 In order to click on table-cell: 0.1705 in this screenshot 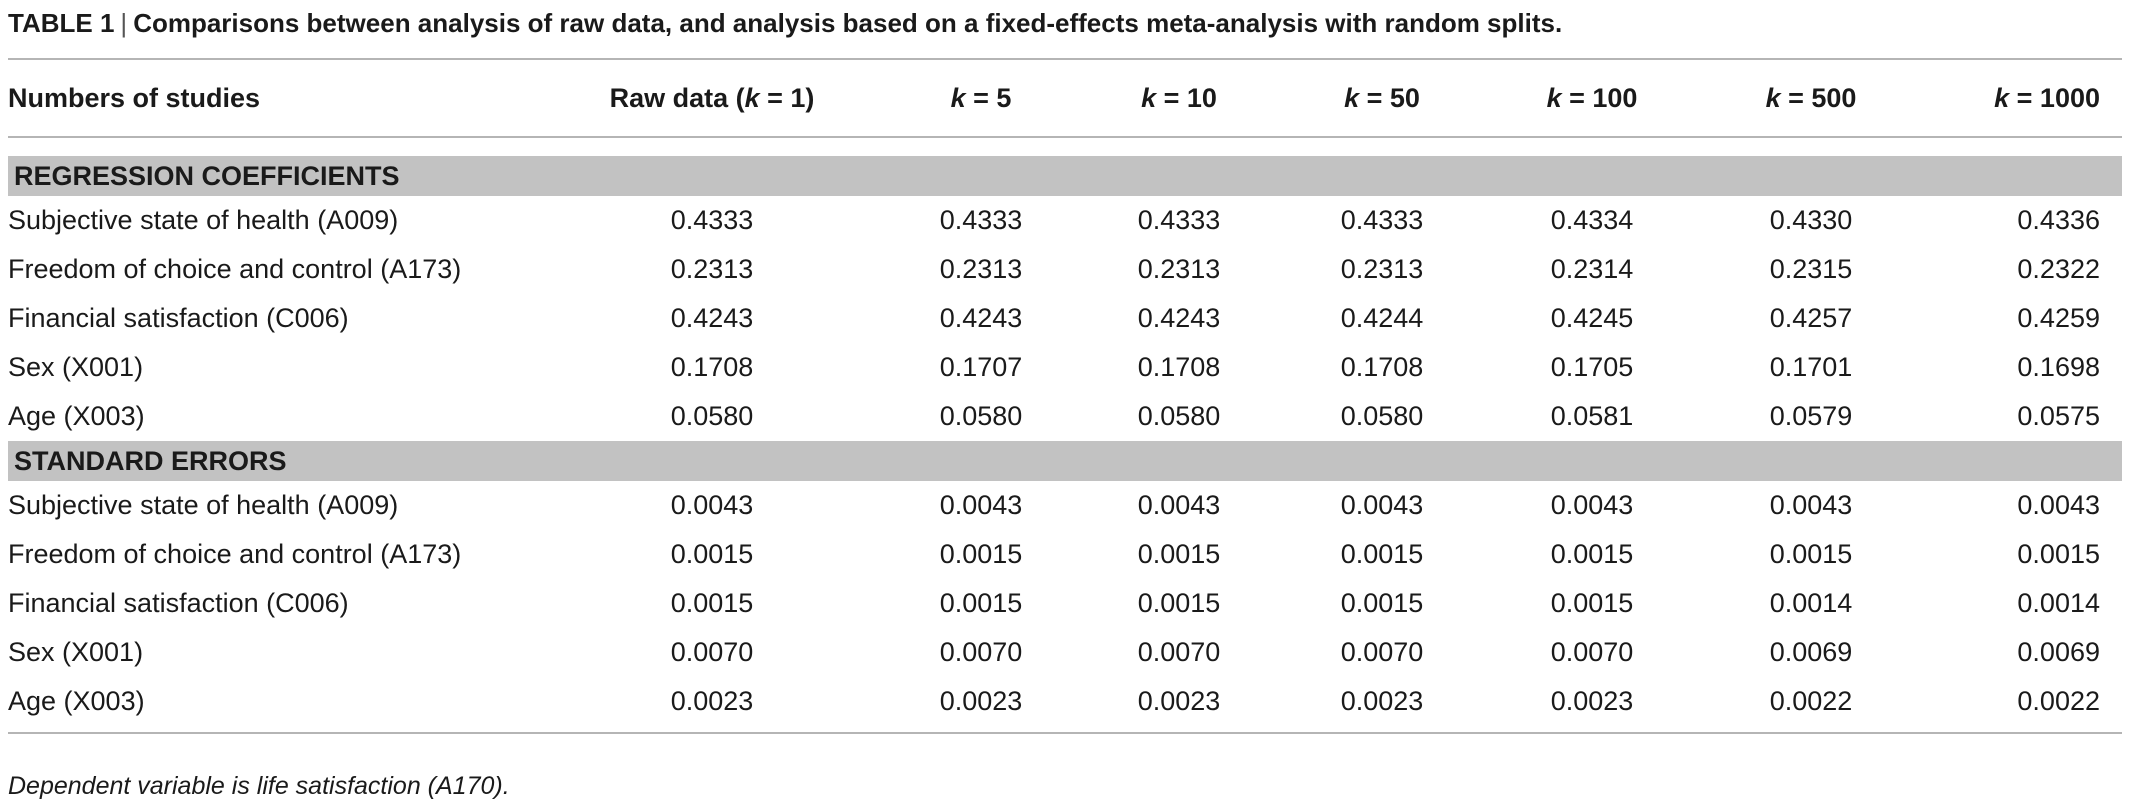, I will do `click(1592, 367)`.